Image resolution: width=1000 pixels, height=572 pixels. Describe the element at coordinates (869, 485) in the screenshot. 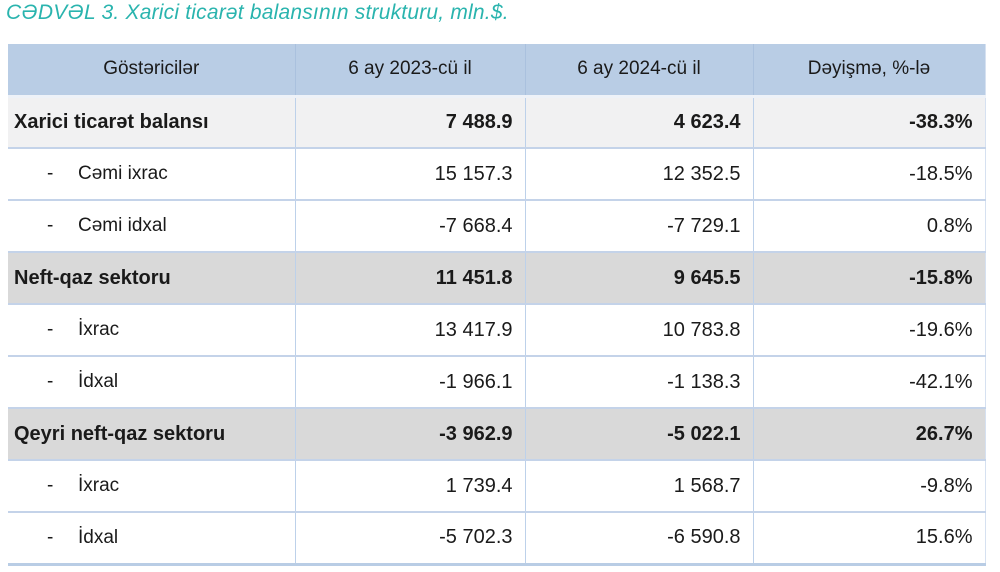

I see `change-cell: -9.8%` at that location.